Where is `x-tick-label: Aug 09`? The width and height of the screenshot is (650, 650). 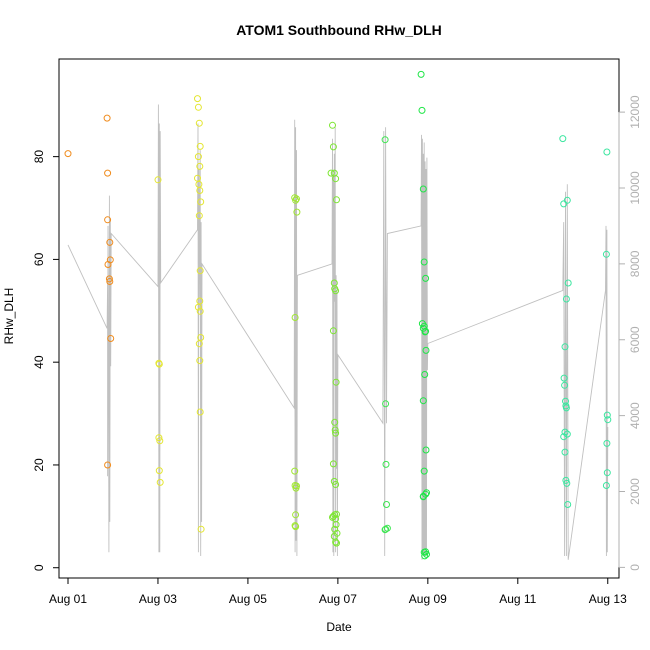 x-tick-label: Aug 09 is located at coordinates (428, 599).